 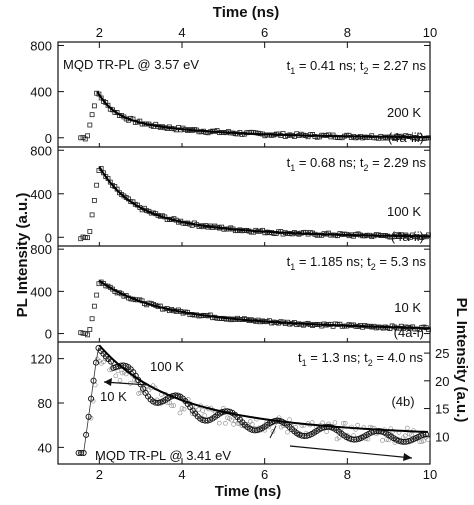 I want to click on label-10K: 10 K, so click(x=113, y=396).